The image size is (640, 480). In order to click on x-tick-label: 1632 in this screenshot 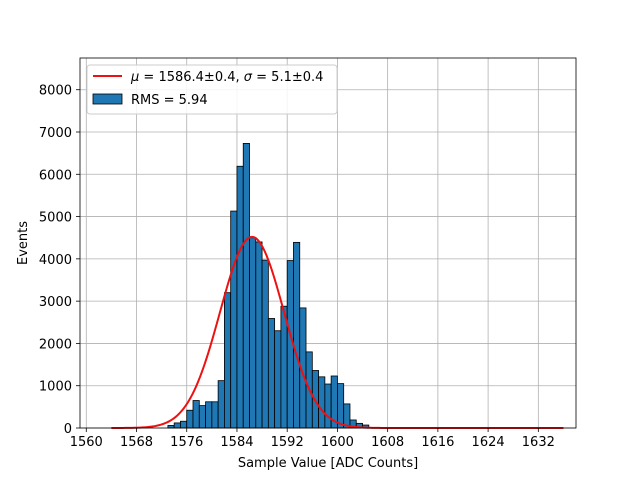, I will do `click(538, 442)`.